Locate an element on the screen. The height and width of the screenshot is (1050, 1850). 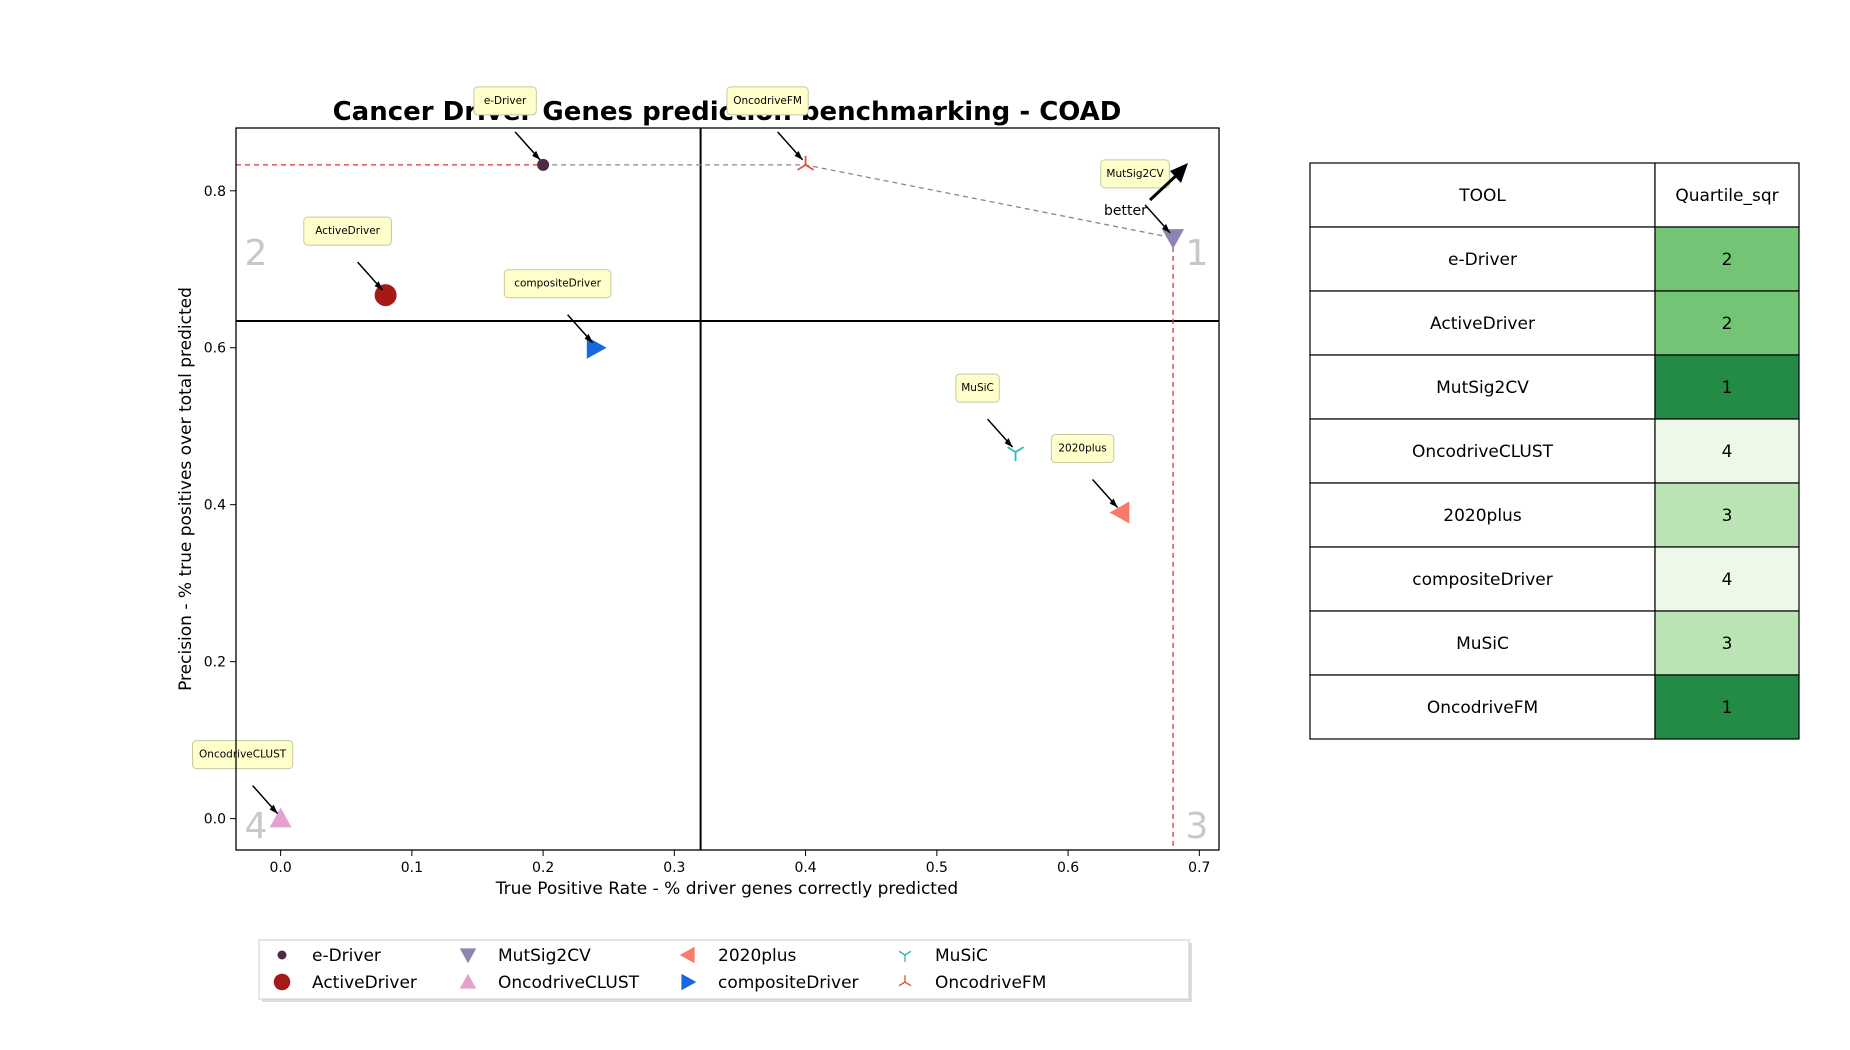
table-tool-name: MutSig2CV is located at coordinates (1482, 388).